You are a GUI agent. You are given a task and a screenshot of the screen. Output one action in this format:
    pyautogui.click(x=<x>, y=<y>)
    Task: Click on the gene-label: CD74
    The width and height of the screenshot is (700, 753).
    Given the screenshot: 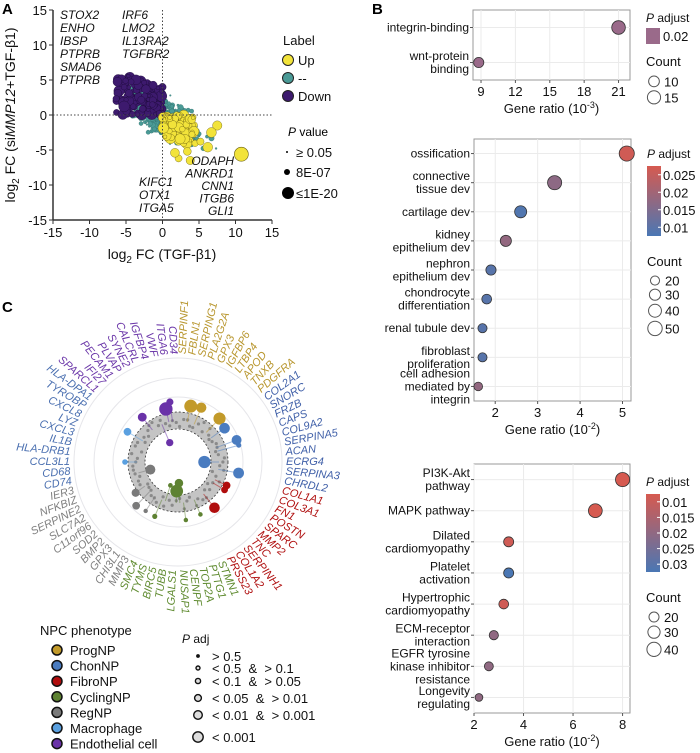 What is the action you would take?
    pyautogui.click(x=58, y=483)
    